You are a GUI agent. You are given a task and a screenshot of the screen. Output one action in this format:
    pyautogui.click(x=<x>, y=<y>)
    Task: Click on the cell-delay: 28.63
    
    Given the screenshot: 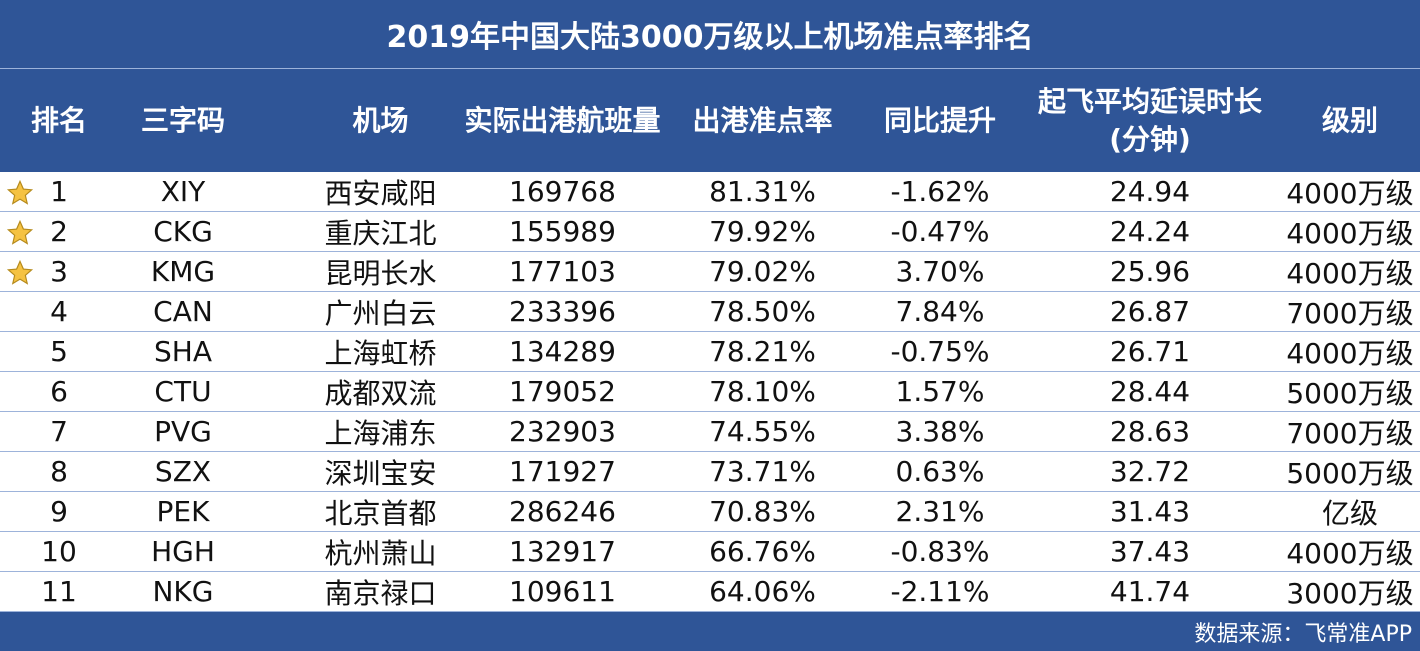 What is the action you would take?
    pyautogui.click(x=1150, y=431)
    